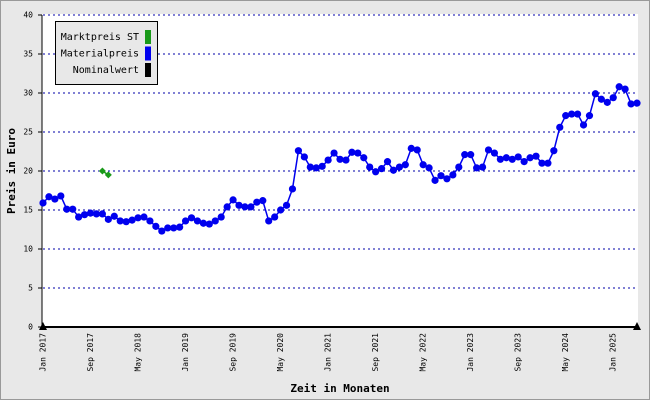 The height and width of the screenshot is (400, 650). What do you see at coordinates (518, 352) in the screenshot?
I see `x-tick-label: Sep 2023` at bounding box center [518, 352].